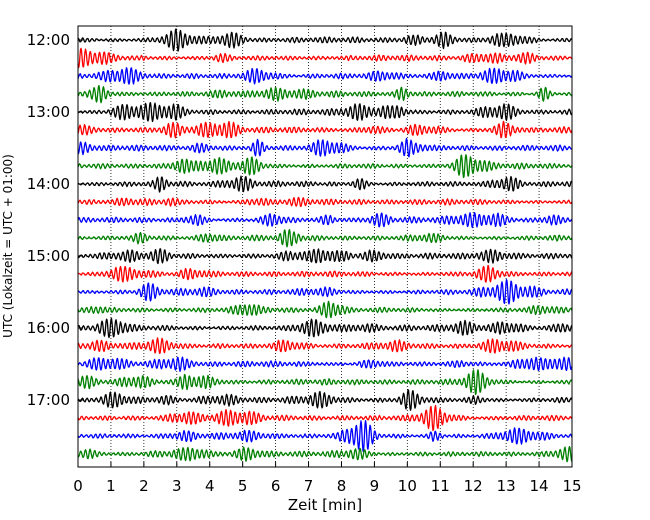 This screenshot has height=520, width=650. I want to click on x-tick-label: 4, so click(210, 486).